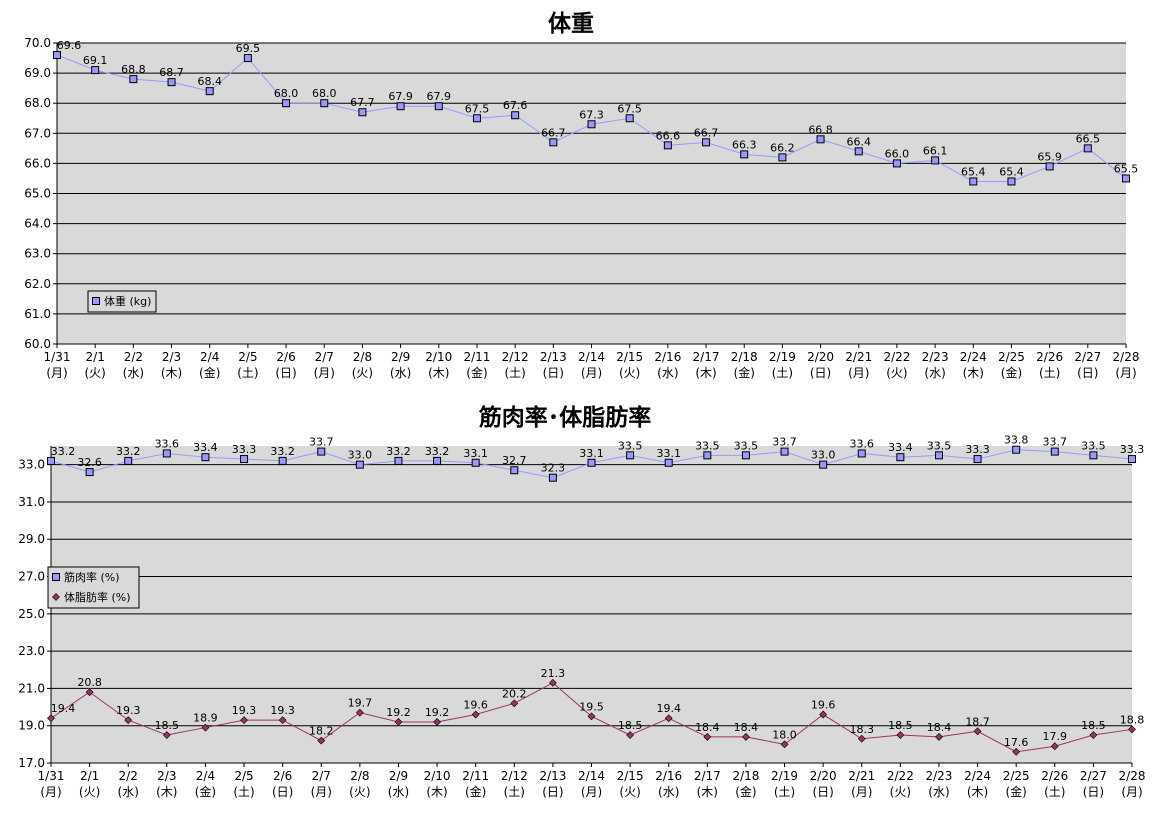 The width and height of the screenshot is (1155, 817). What do you see at coordinates (782, 147) in the screenshot?
I see `data-label: 66.2` at bounding box center [782, 147].